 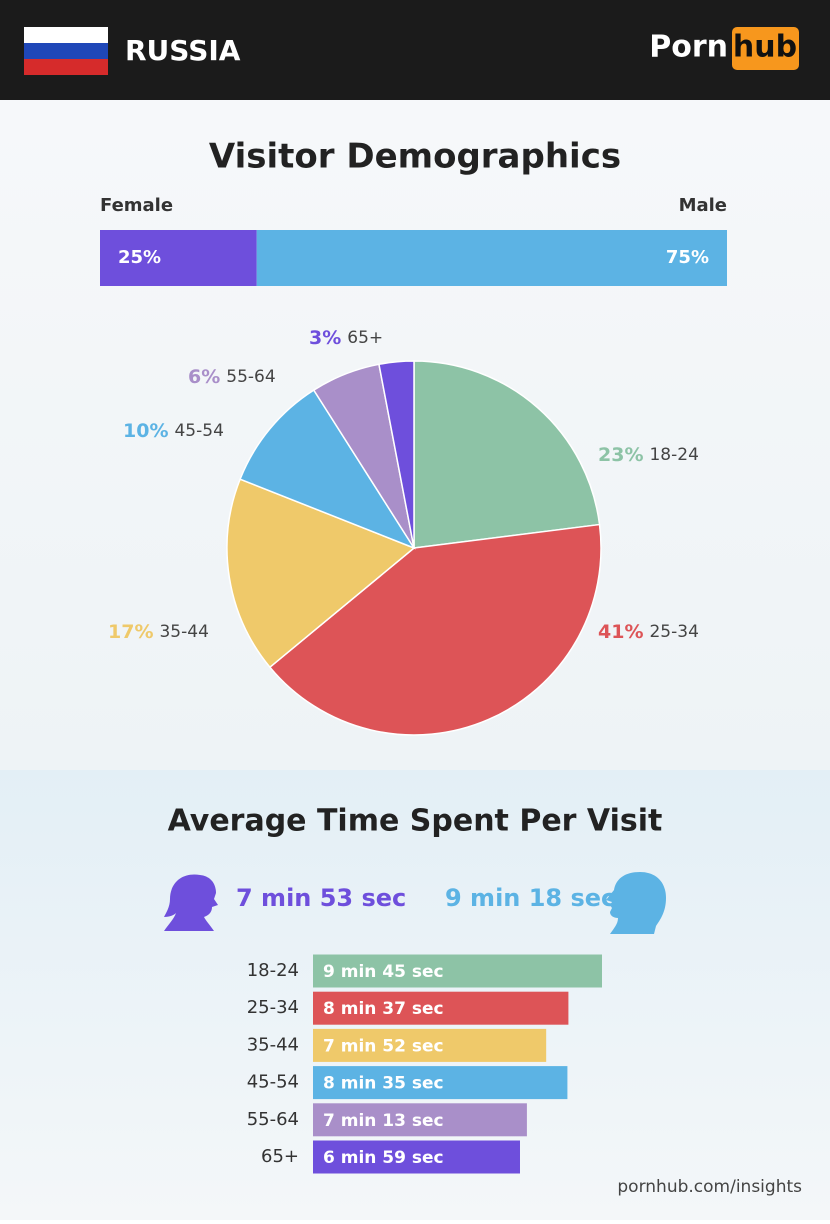 I want to click on logo-text: hub, so click(x=765, y=47).